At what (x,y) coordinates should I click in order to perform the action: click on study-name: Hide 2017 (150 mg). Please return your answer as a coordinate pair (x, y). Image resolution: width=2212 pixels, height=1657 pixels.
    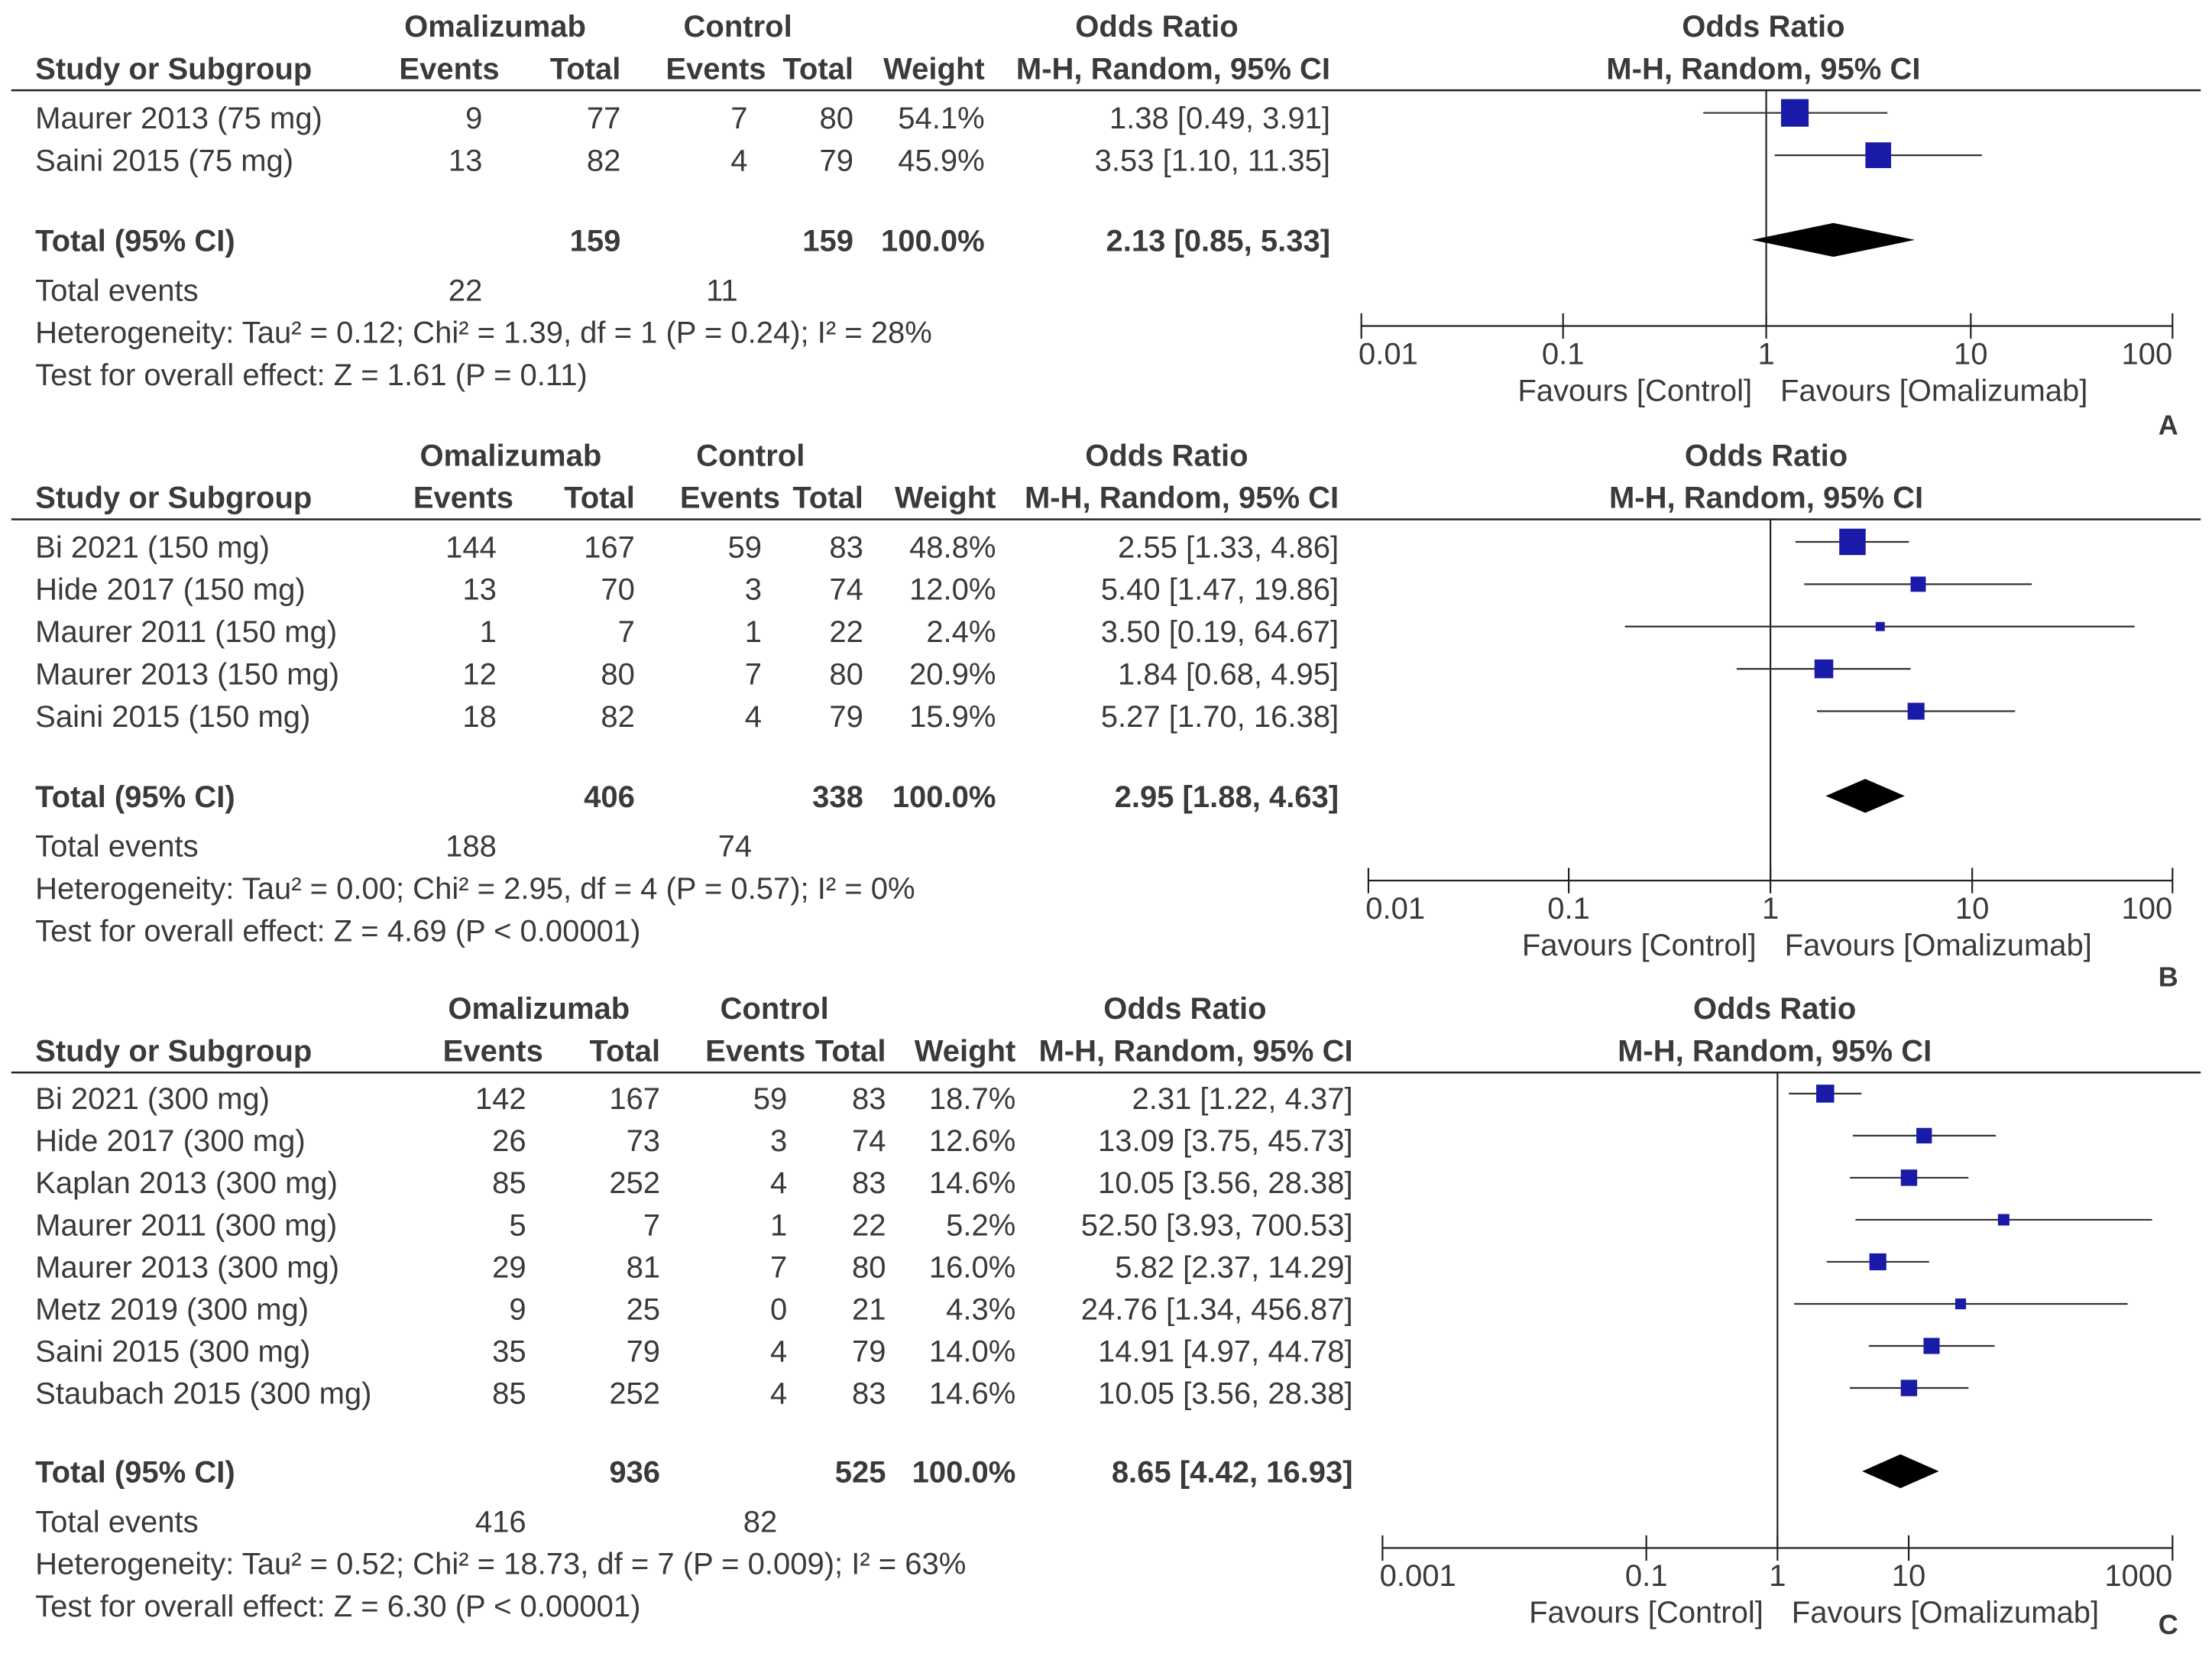
    Looking at the image, I should click on (170, 590).